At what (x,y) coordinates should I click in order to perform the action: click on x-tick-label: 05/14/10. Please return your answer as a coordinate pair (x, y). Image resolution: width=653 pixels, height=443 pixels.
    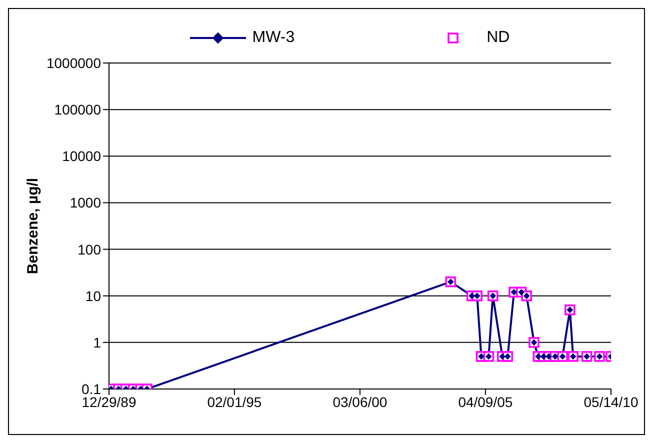
    Looking at the image, I should click on (611, 402).